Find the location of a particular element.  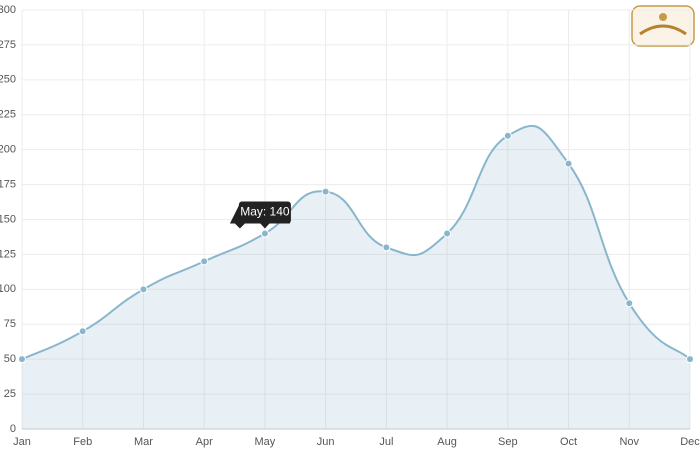

y-tick-label: 75 is located at coordinates (10, 324).